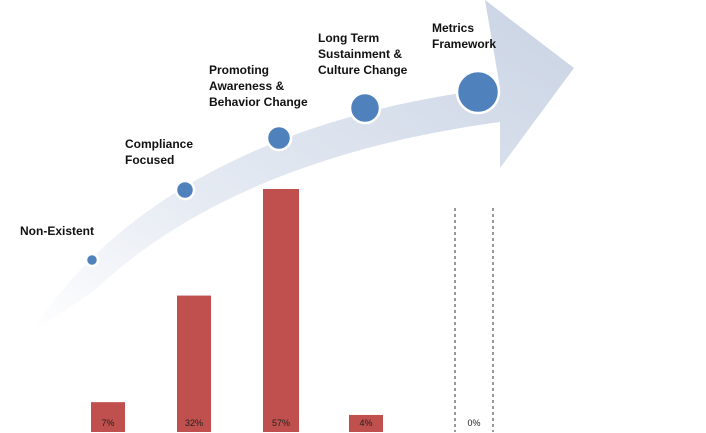 The image size is (706, 433). What do you see at coordinates (239, 70) in the screenshot?
I see `stage-label-line: Promoting` at bounding box center [239, 70].